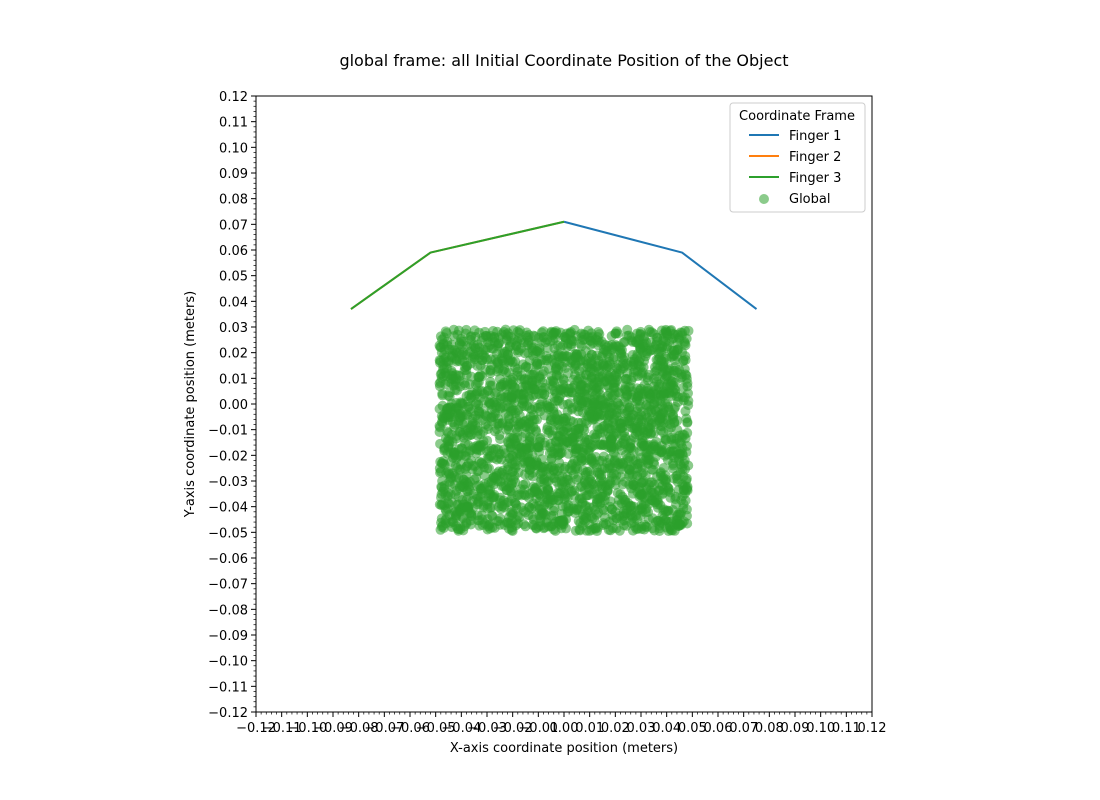  What do you see at coordinates (815, 157) in the screenshot?
I see `legend-label-finger-2: Finger 2` at bounding box center [815, 157].